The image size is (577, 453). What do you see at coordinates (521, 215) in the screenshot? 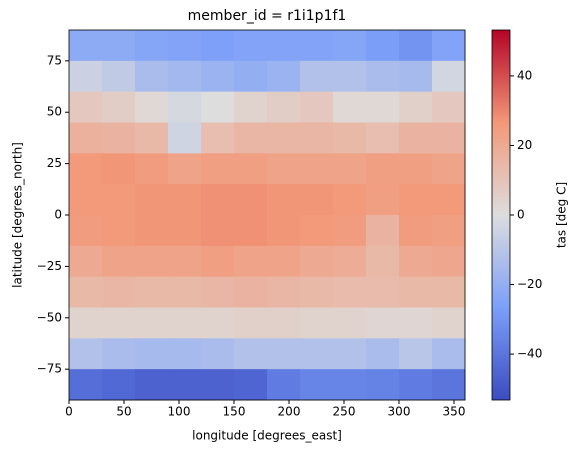
I see `colorbar-tick-label: 0` at bounding box center [521, 215].